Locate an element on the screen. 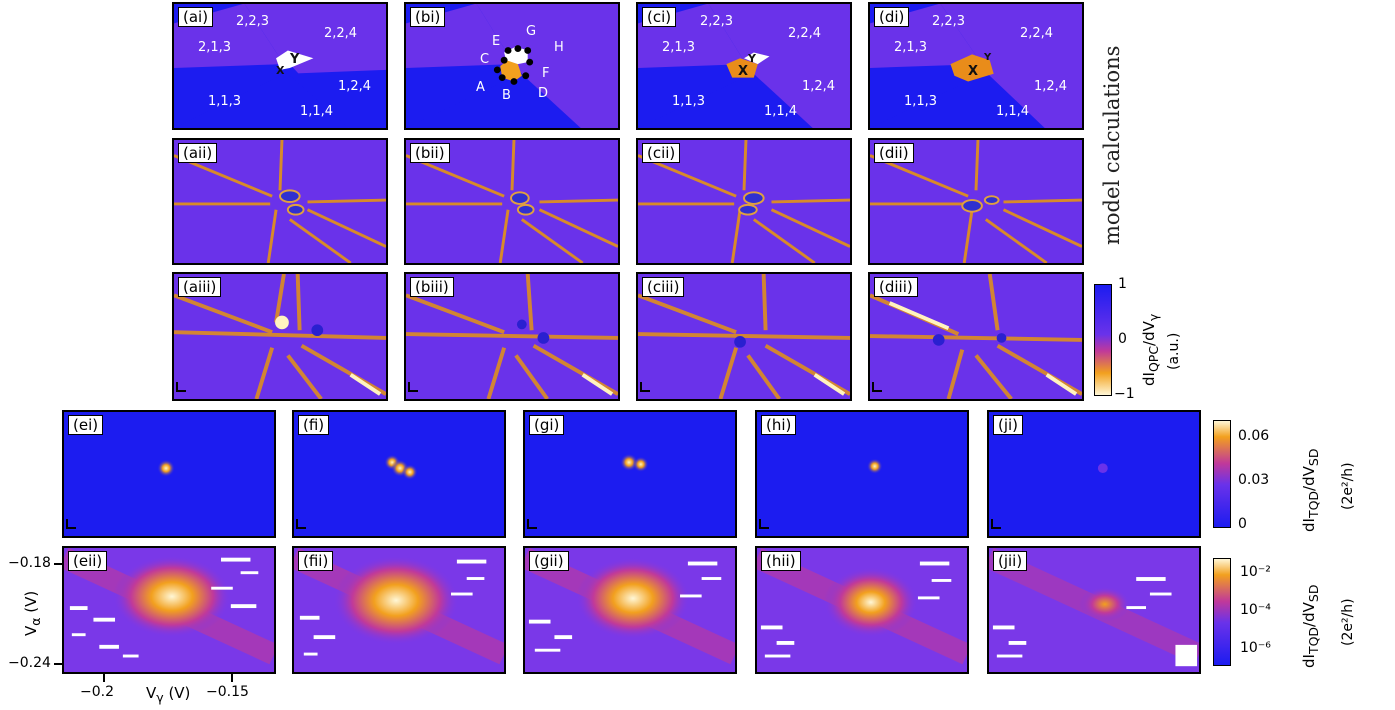 This screenshot has height=710, width=1395. colorbar-tick: 10⁻⁶ is located at coordinates (1255, 648).